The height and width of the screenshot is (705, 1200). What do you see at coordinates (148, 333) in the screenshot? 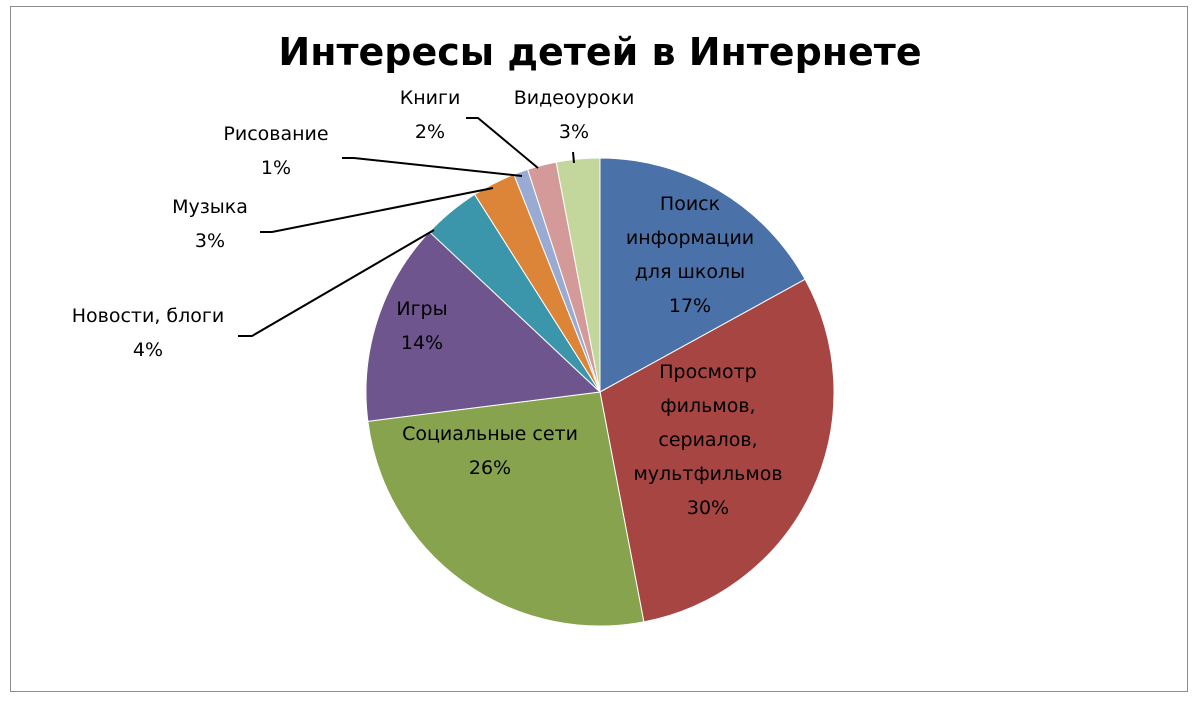
I see `slice-label-4: Новости, блоги 4%` at bounding box center [148, 333].